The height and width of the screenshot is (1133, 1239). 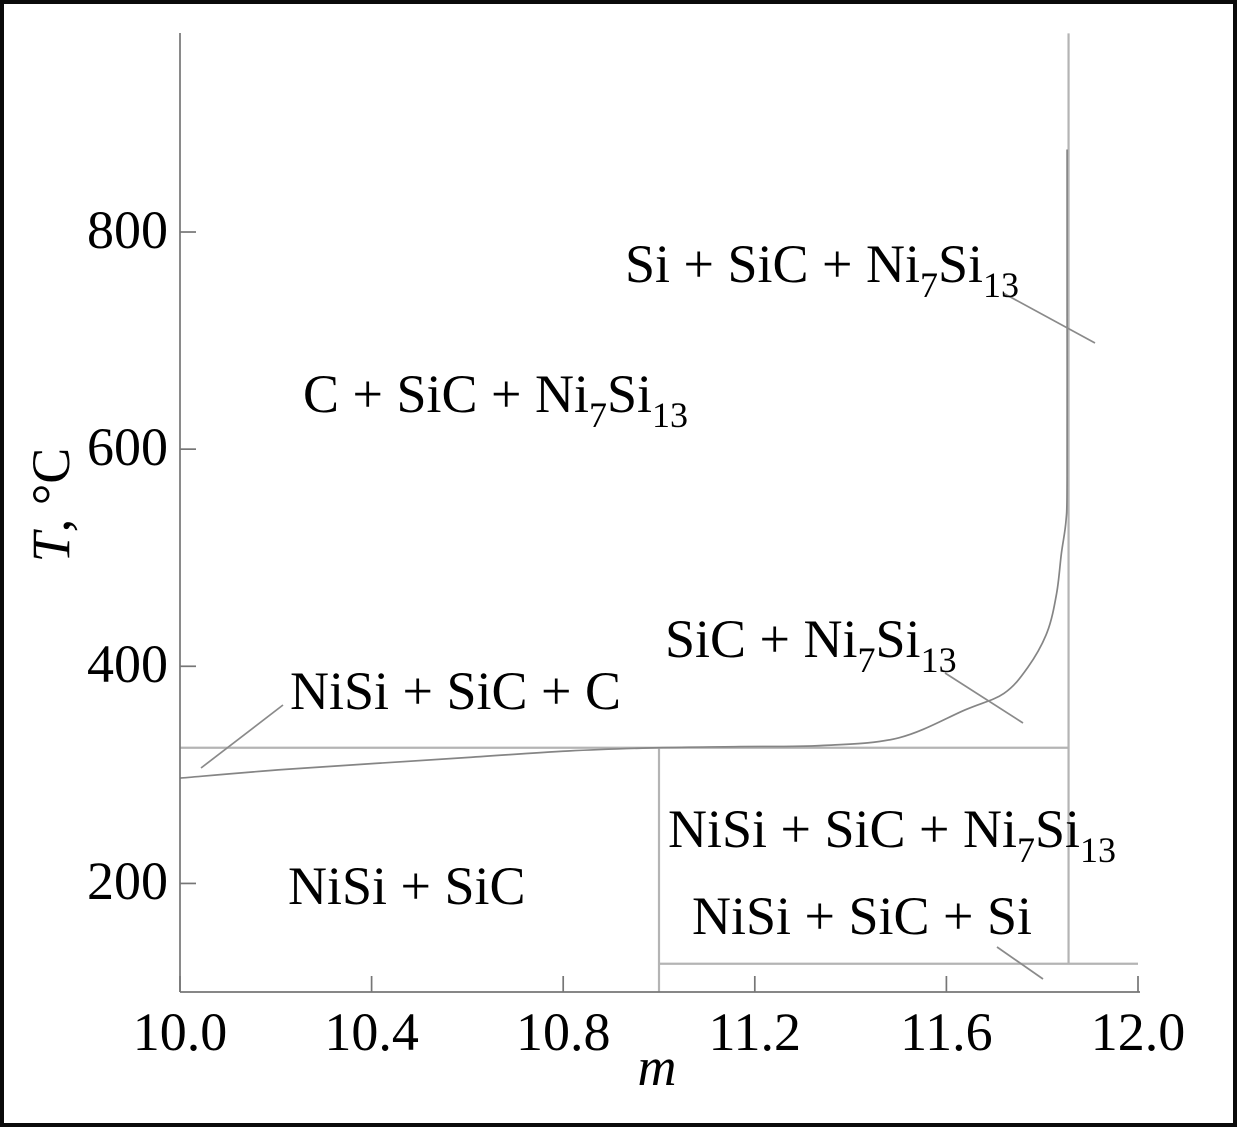 I want to click on region-label-nisi-sic-ni7si13: NiSi + SiC + Ni7Si13, so click(x=892, y=833).